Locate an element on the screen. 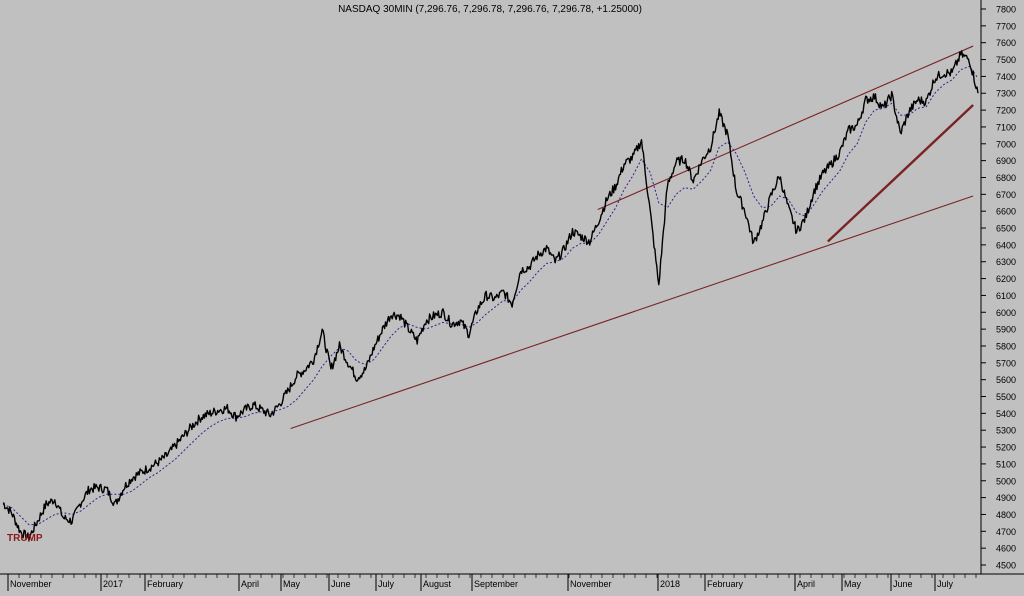 The width and height of the screenshot is (1024, 596). y-tick-label: 6200 is located at coordinates (1006, 279).